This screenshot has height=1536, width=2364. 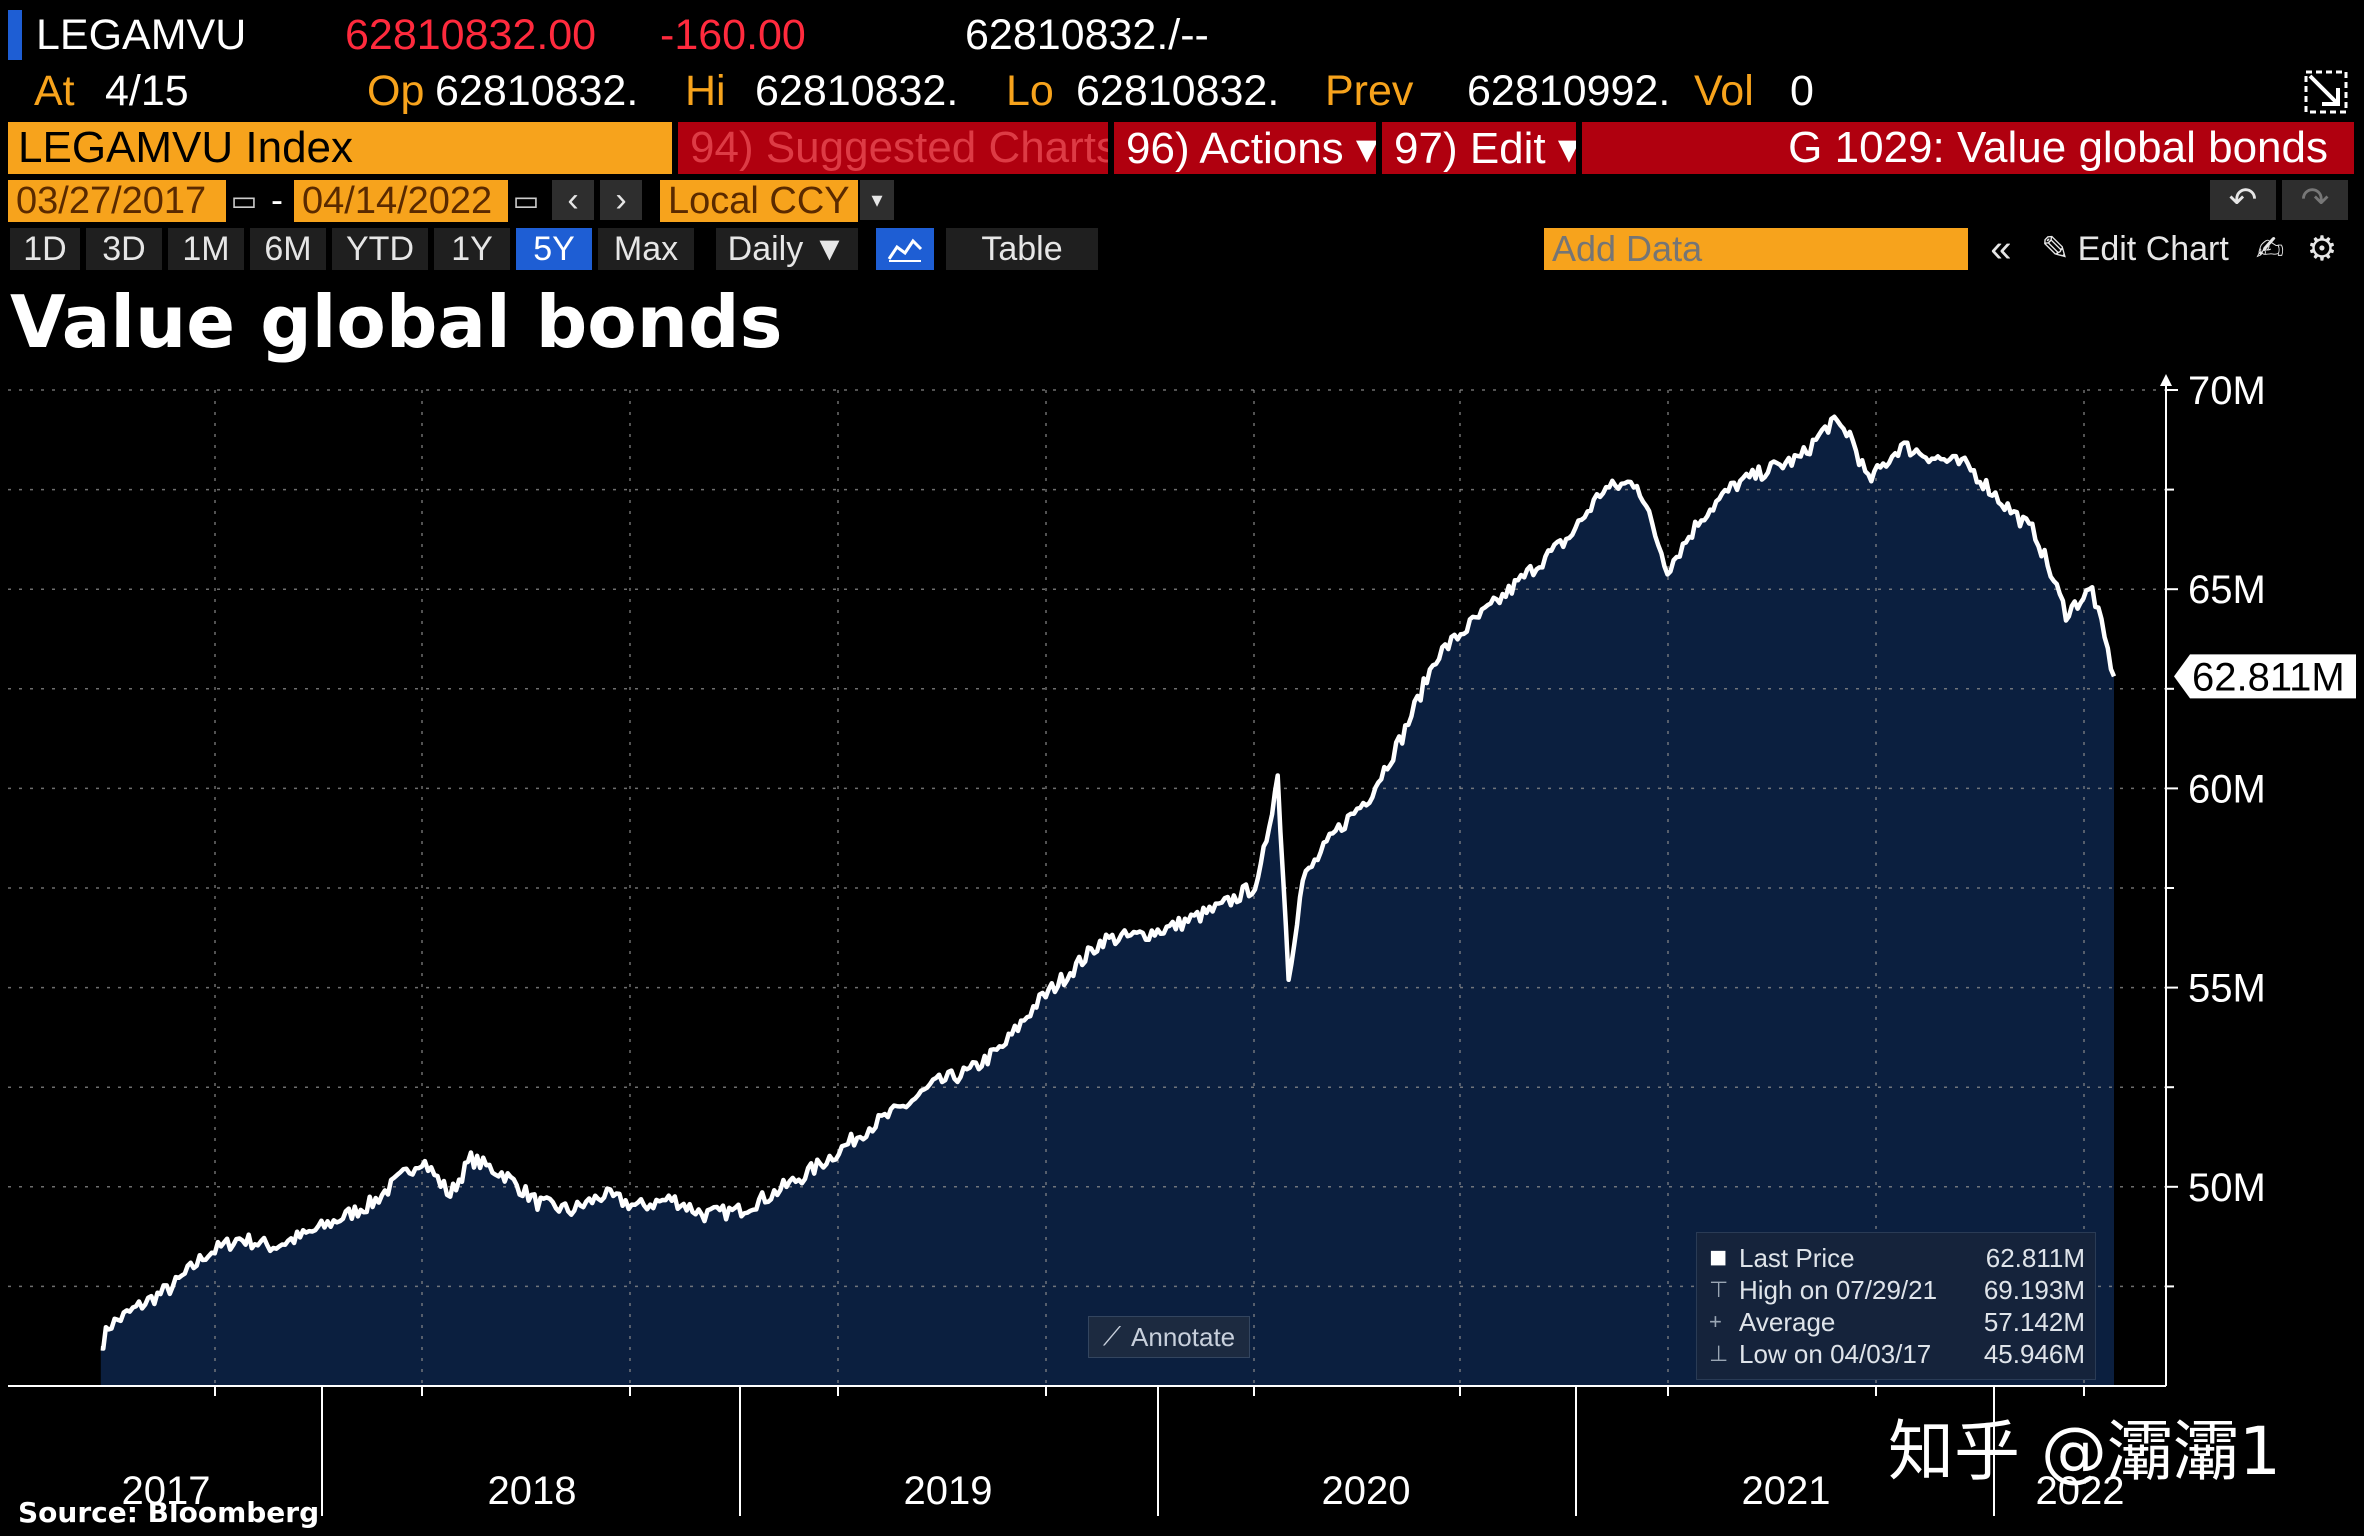 What do you see at coordinates (1838, 1289) in the screenshot?
I see `legend-label: High on 07/29/21` at bounding box center [1838, 1289].